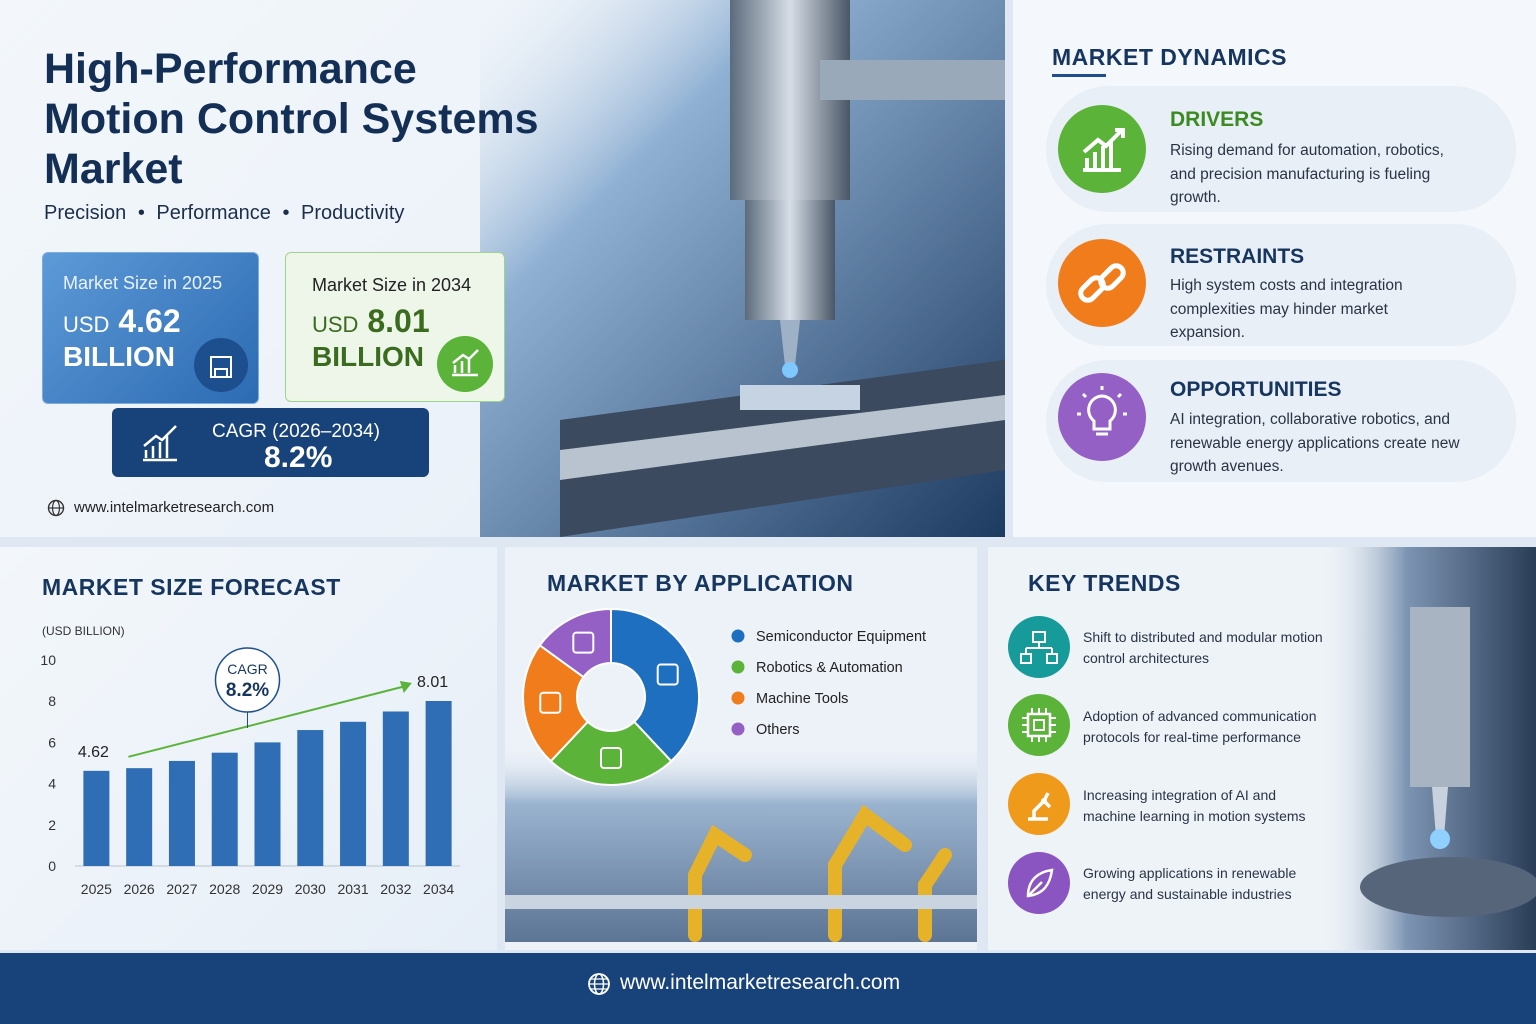 The width and height of the screenshot is (1536, 1024). Describe the element at coordinates (1237, 256) in the screenshot. I see `dynamic-title: RESTRAINTS` at that location.